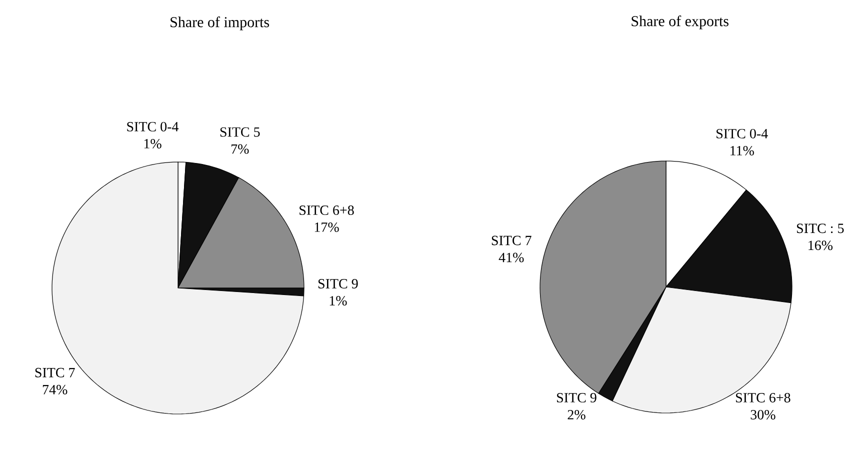 The height and width of the screenshot is (458, 852). Describe the element at coordinates (680, 23) in the screenshot. I see `chart-title: Share of exports` at that location.